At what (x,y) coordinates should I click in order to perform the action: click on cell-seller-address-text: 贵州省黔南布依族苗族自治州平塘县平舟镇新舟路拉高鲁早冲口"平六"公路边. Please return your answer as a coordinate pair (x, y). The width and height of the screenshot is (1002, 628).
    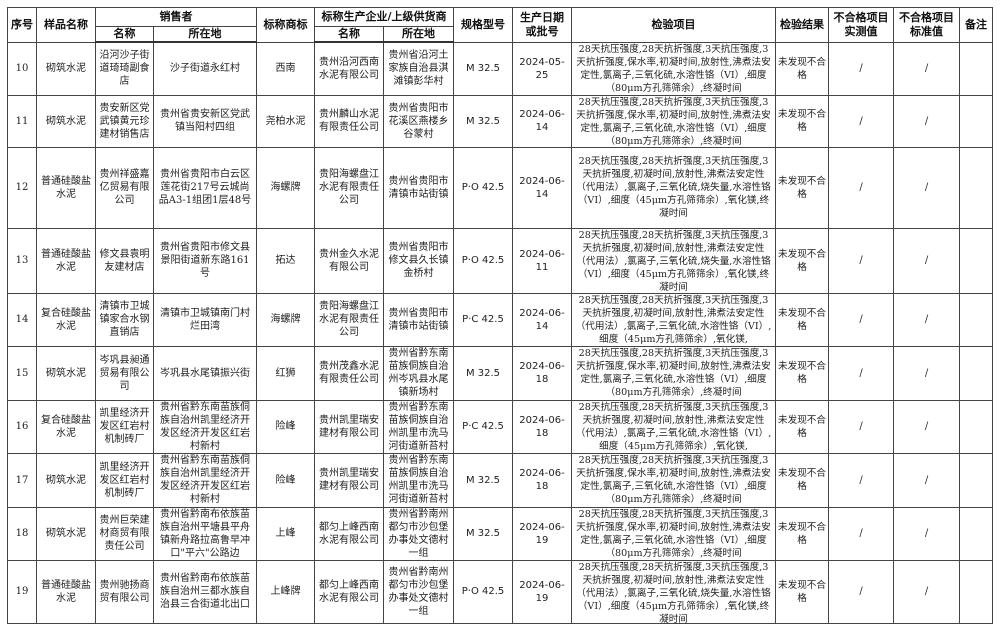
    Looking at the image, I should click on (205, 533).